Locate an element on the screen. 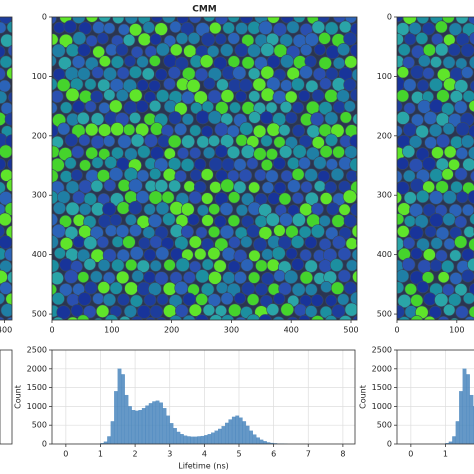 The image size is (474, 474). y-axis-label: Count is located at coordinates (363, 397).